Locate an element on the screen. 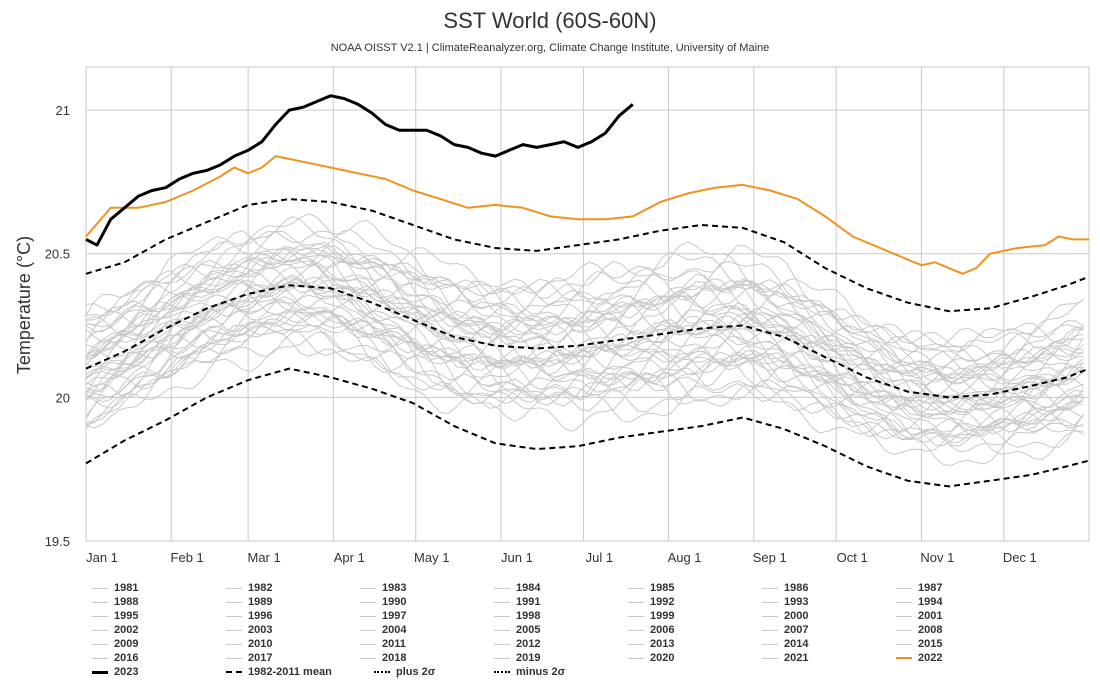  legend-label: 1993 is located at coordinates (796, 602).